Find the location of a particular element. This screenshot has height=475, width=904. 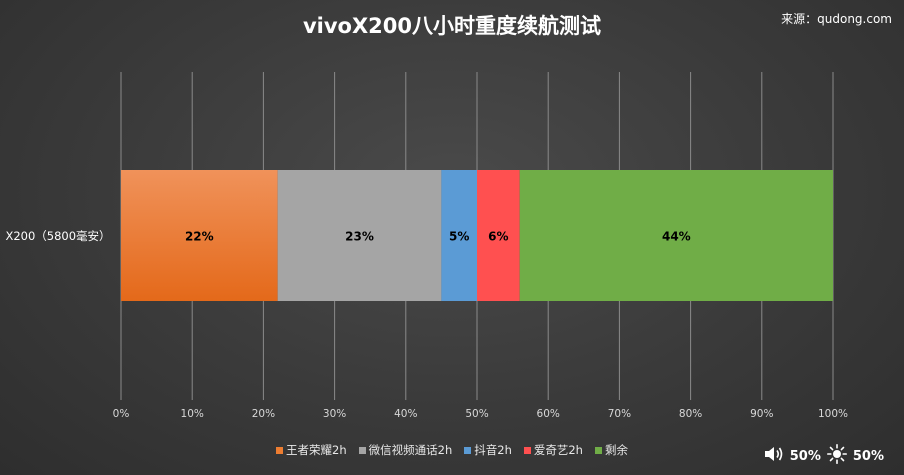

data-label: 22% is located at coordinates (199, 237).